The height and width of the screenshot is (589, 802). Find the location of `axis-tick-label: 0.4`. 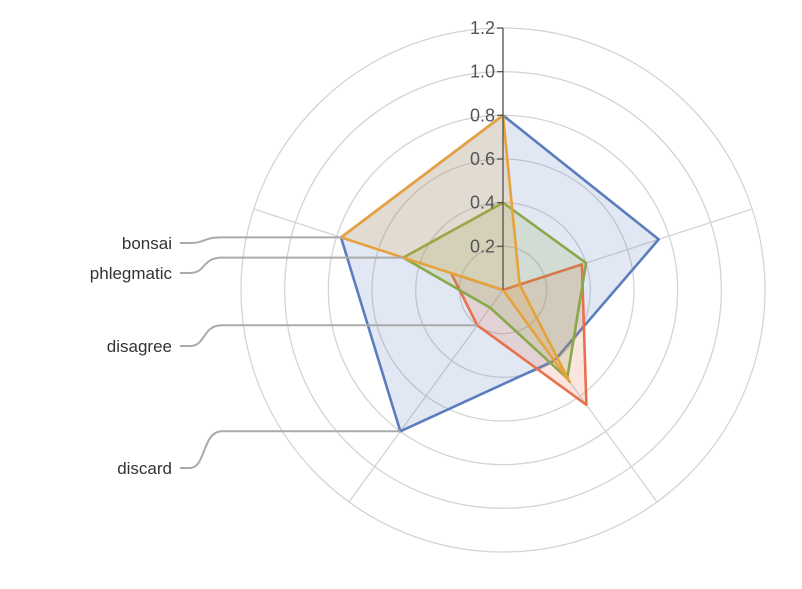

axis-tick-label: 0.4 is located at coordinates (482, 203).